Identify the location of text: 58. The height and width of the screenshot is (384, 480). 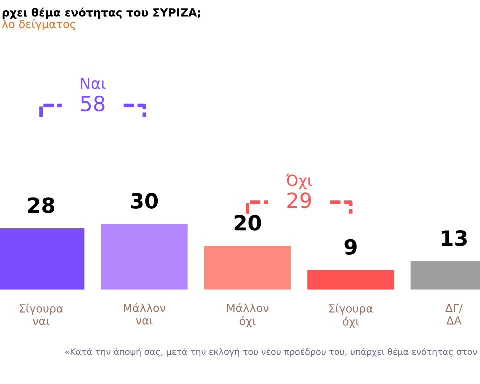
(93, 104).